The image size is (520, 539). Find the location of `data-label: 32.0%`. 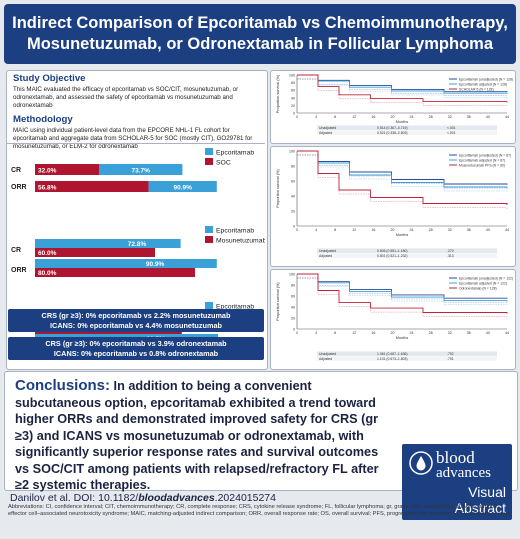

data-label: 32.0% is located at coordinates (47, 170).